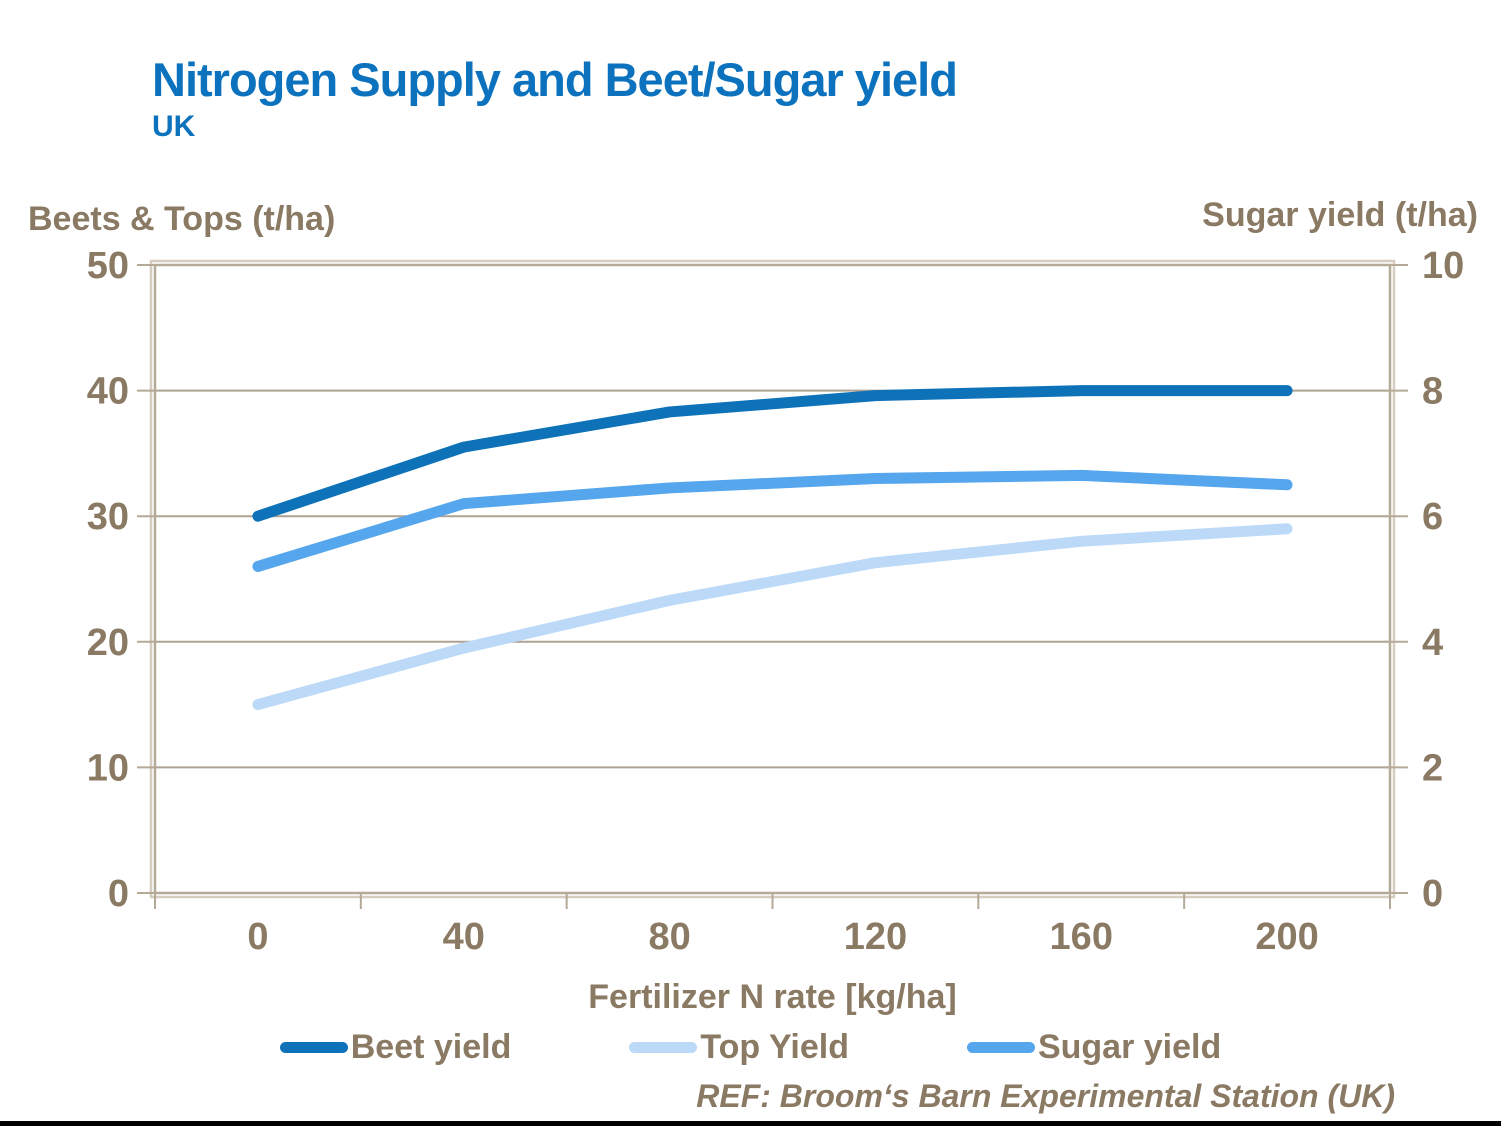  I want to click on chart-subtitle: UK, so click(174, 126).